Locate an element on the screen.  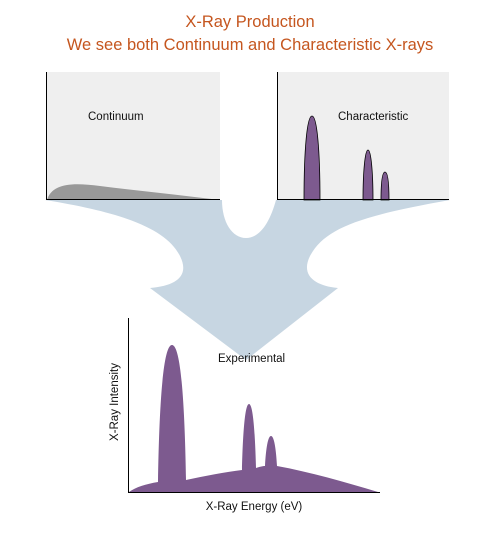
experimental-label: Experimental is located at coordinates (251, 359).